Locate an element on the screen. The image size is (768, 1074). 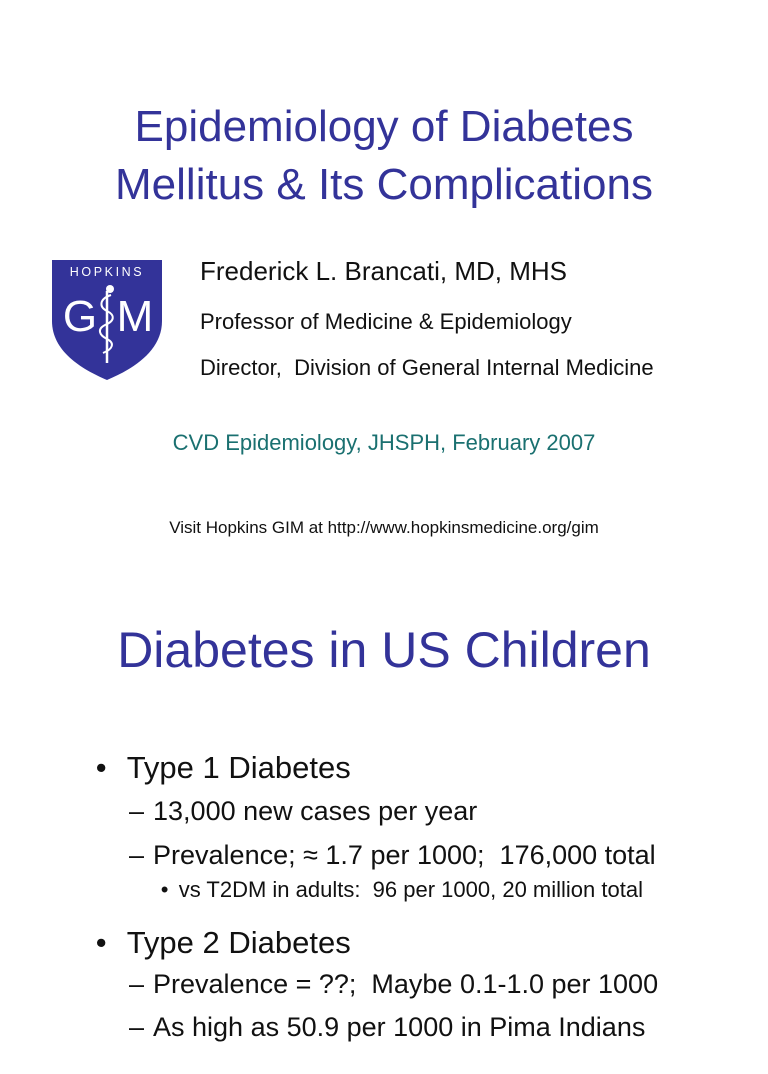
sub-bullet-item: –13,000 new cases per year is located at coordinates (280, 811).